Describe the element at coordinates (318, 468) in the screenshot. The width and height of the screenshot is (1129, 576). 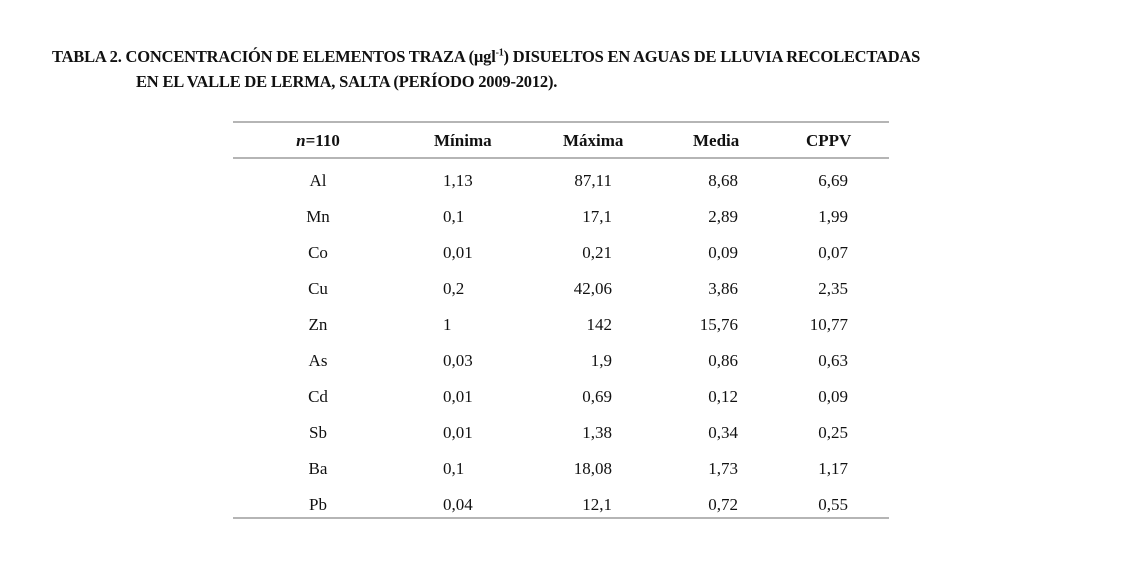
I see `cell-element: Ba` at that location.